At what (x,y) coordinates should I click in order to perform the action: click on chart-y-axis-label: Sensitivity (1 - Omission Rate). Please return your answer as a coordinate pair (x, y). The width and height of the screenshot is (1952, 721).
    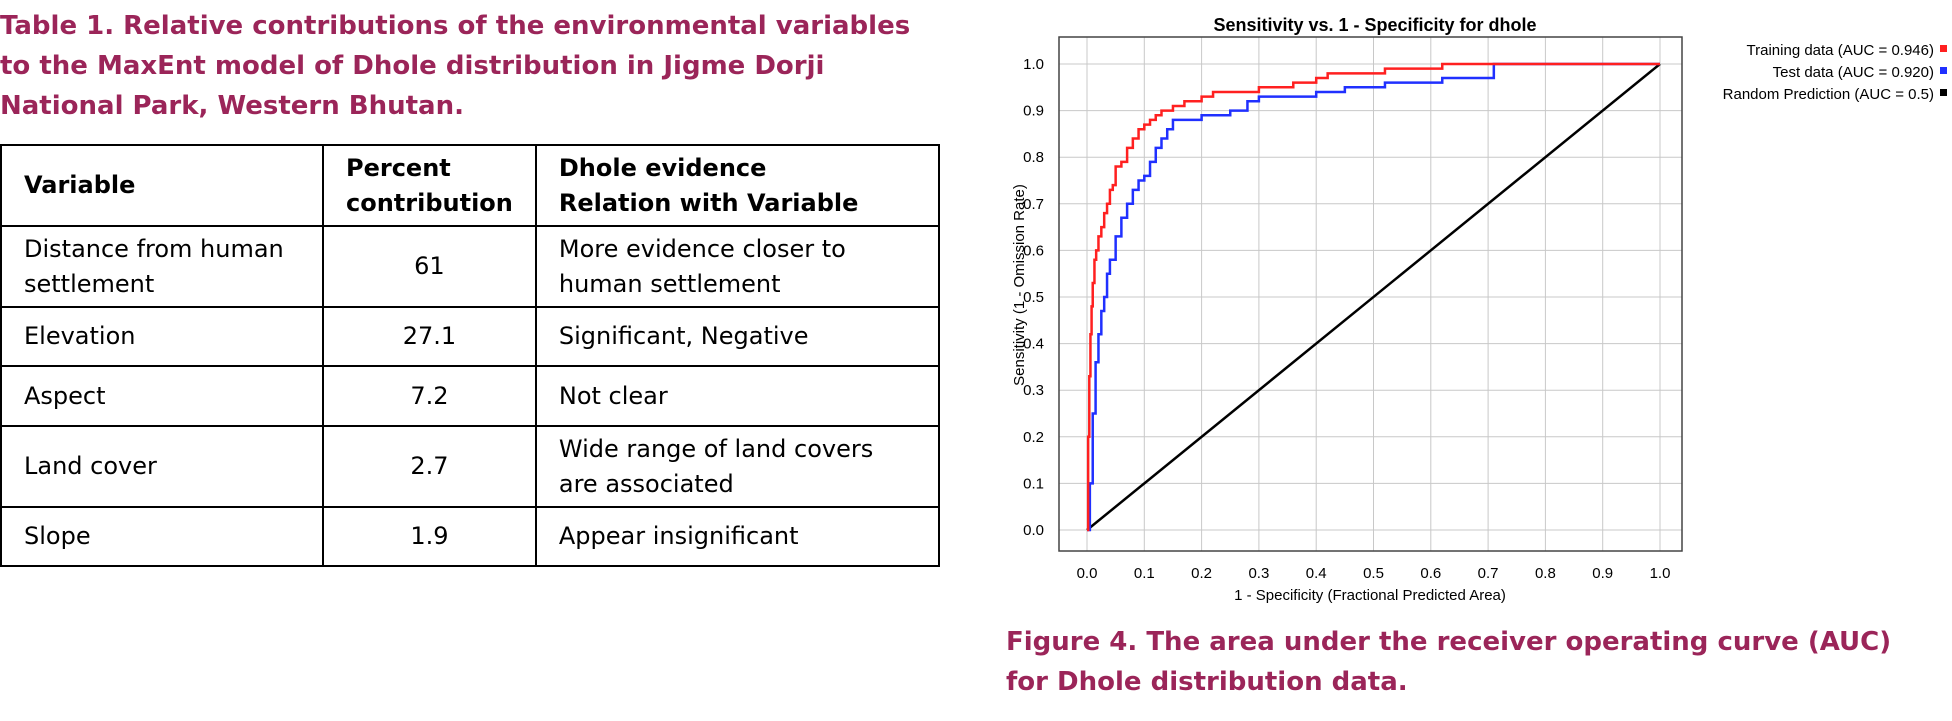
    Looking at the image, I should click on (1019, 285).